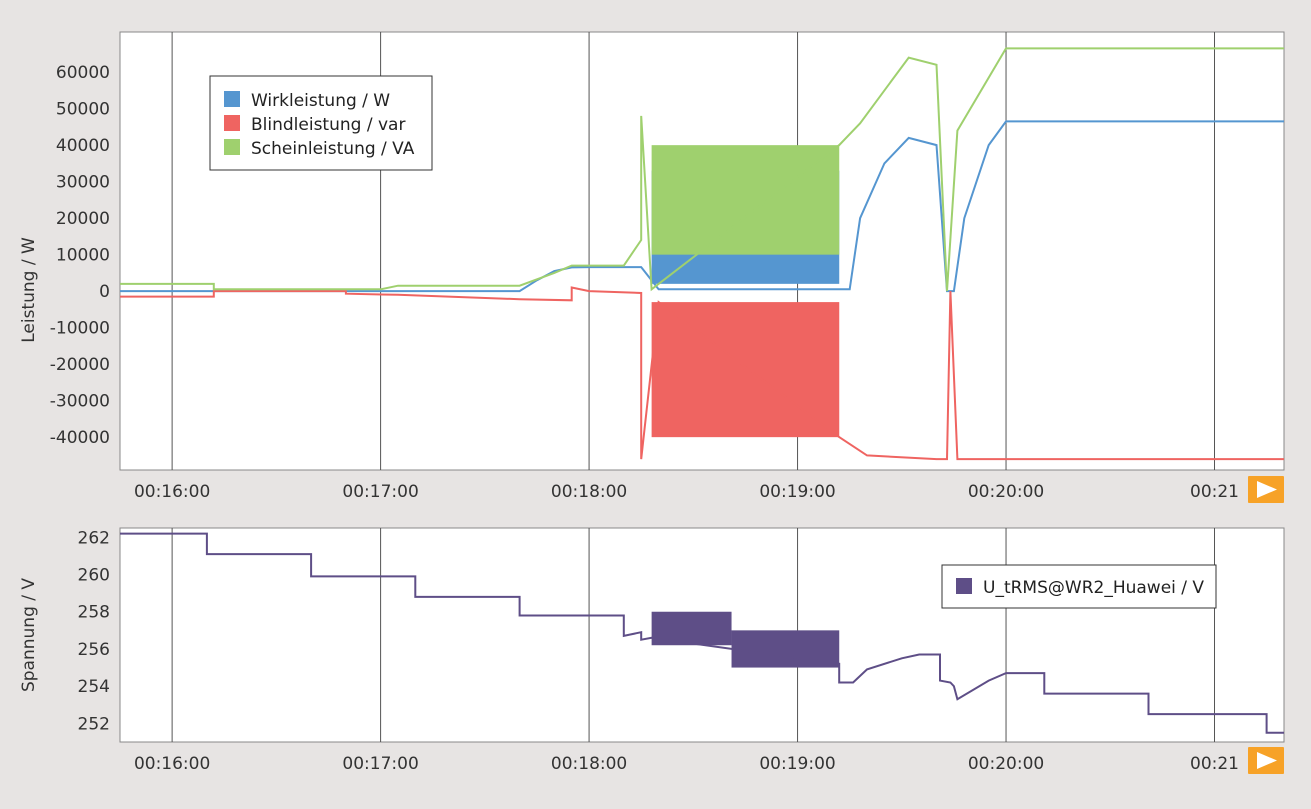 The image size is (1311, 809). What do you see at coordinates (94, 724) in the screenshot?
I see `y-tick-label: 252` at bounding box center [94, 724].